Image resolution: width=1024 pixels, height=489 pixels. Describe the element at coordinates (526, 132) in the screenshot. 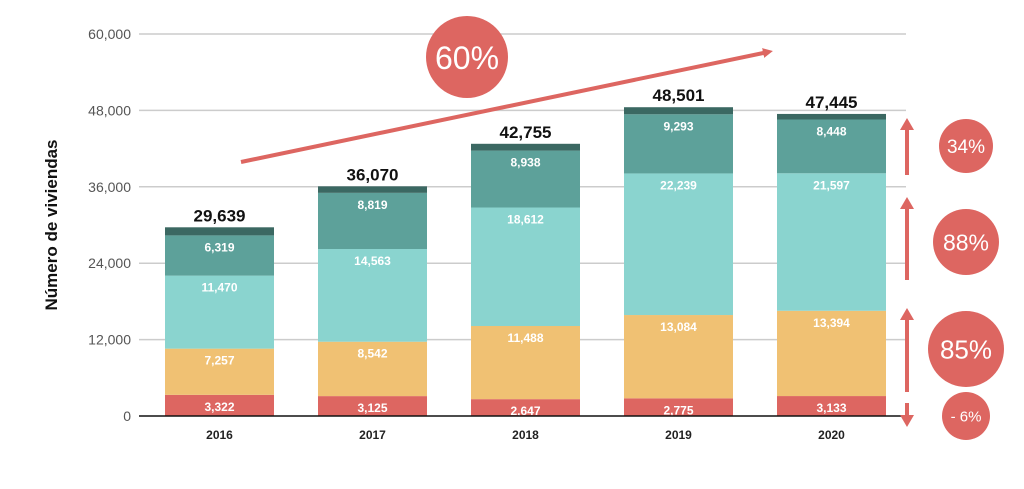

I see `total-label: 42,755` at that location.